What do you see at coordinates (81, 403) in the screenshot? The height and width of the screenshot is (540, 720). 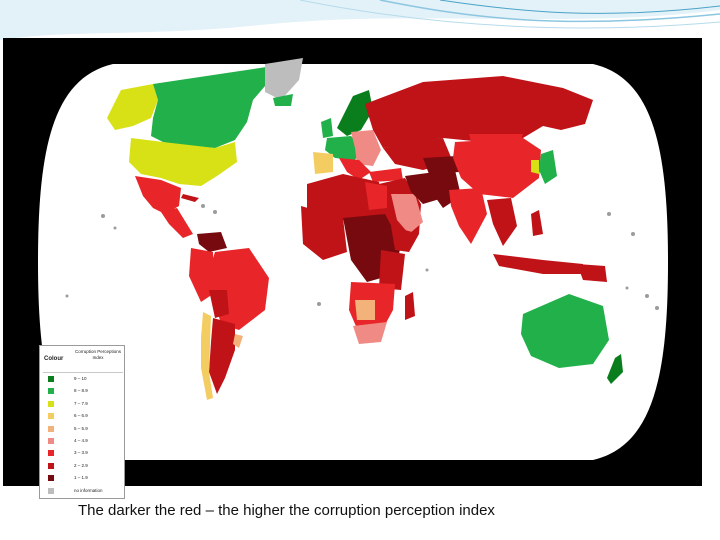 I see `legend-range-label: 7 – 7.9` at bounding box center [81, 403].